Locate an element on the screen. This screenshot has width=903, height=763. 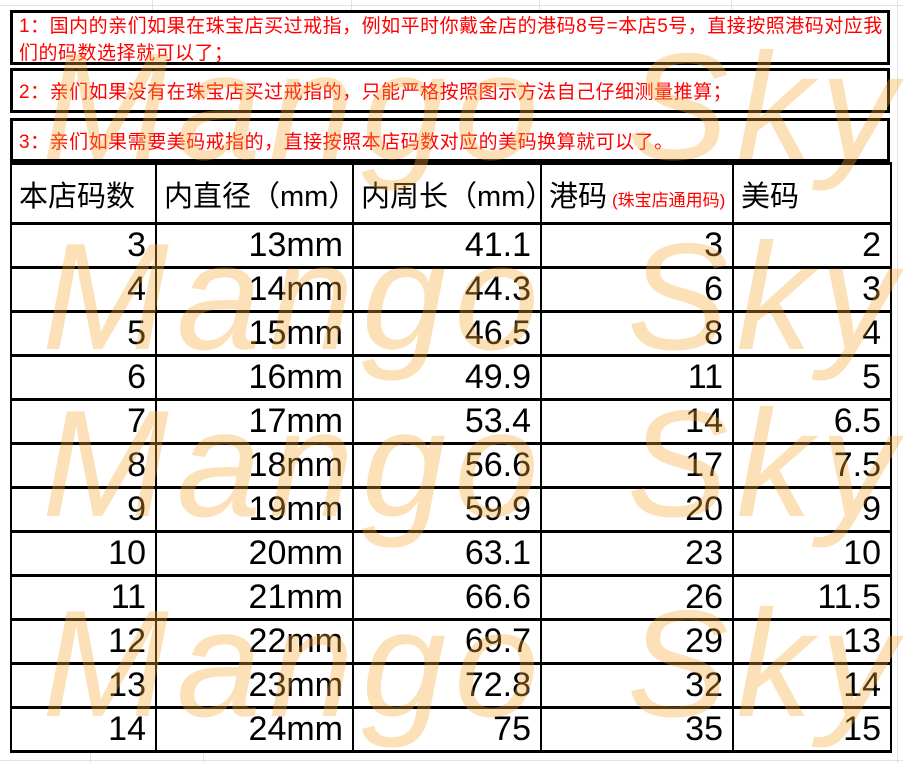
cell-diameter: 24mm is located at coordinates (254, 729).